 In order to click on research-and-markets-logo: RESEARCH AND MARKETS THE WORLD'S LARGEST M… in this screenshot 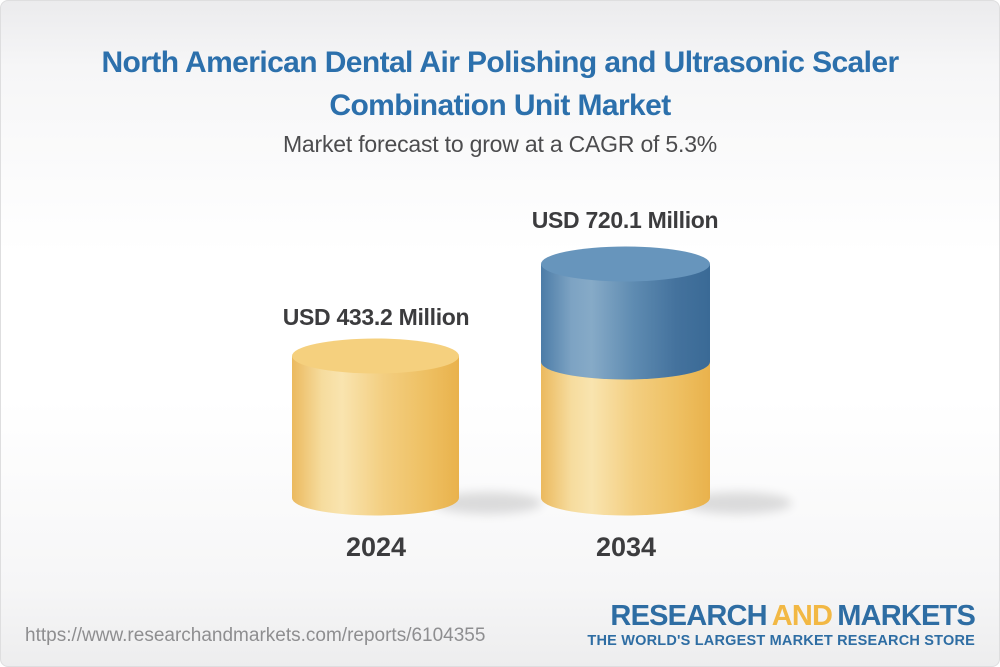, I will do `click(781, 625)`.